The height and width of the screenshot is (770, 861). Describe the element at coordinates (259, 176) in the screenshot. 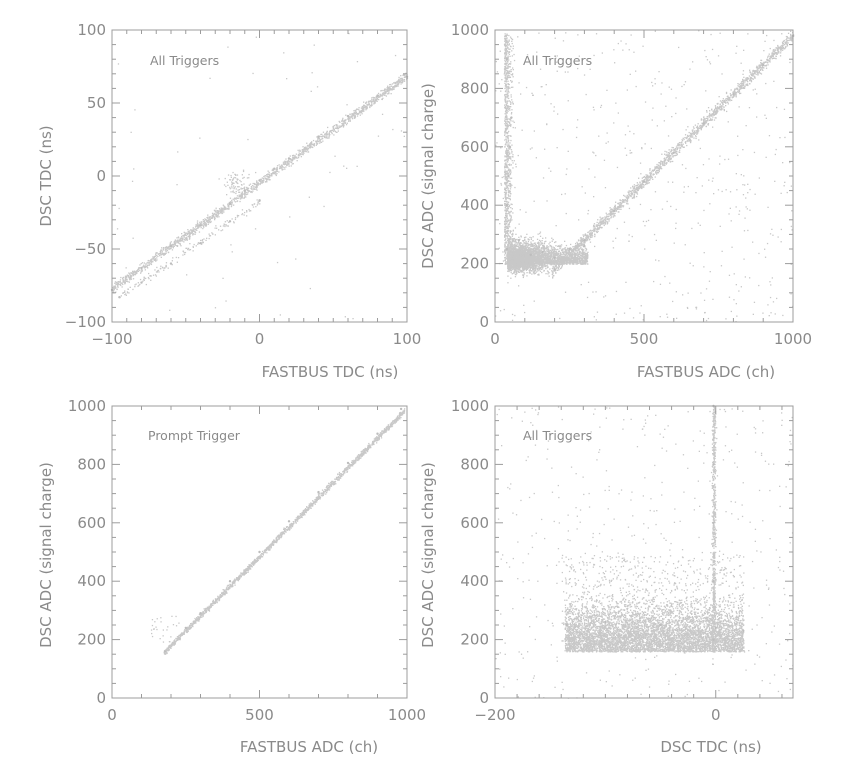

I see `axis-ticks` at that location.